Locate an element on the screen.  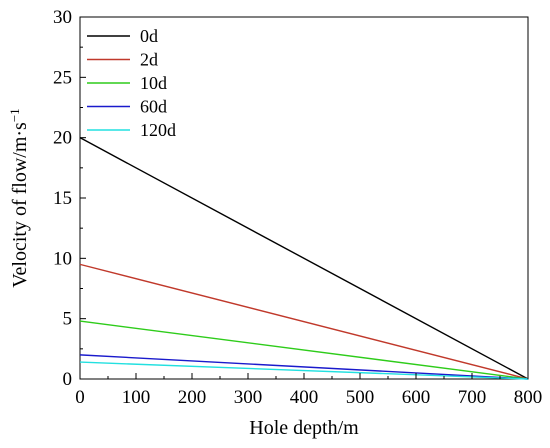
x-tick-label: 300 is located at coordinates (248, 397).